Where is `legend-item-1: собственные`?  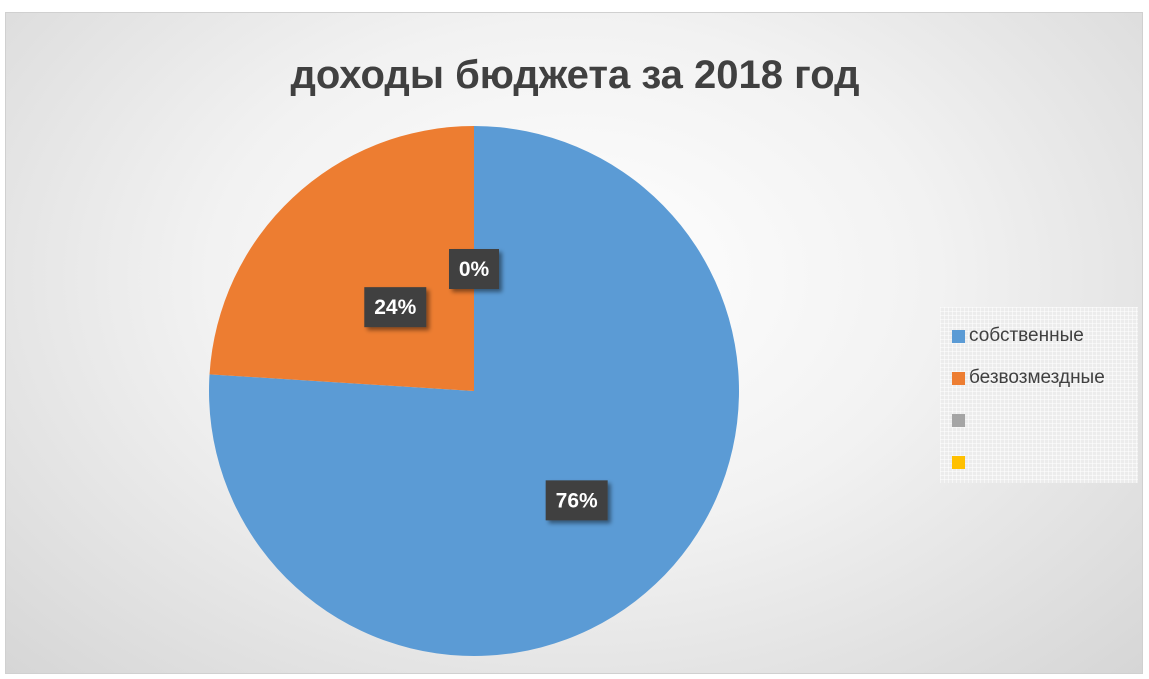
legend-item-1: собственные is located at coordinates (1018, 336).